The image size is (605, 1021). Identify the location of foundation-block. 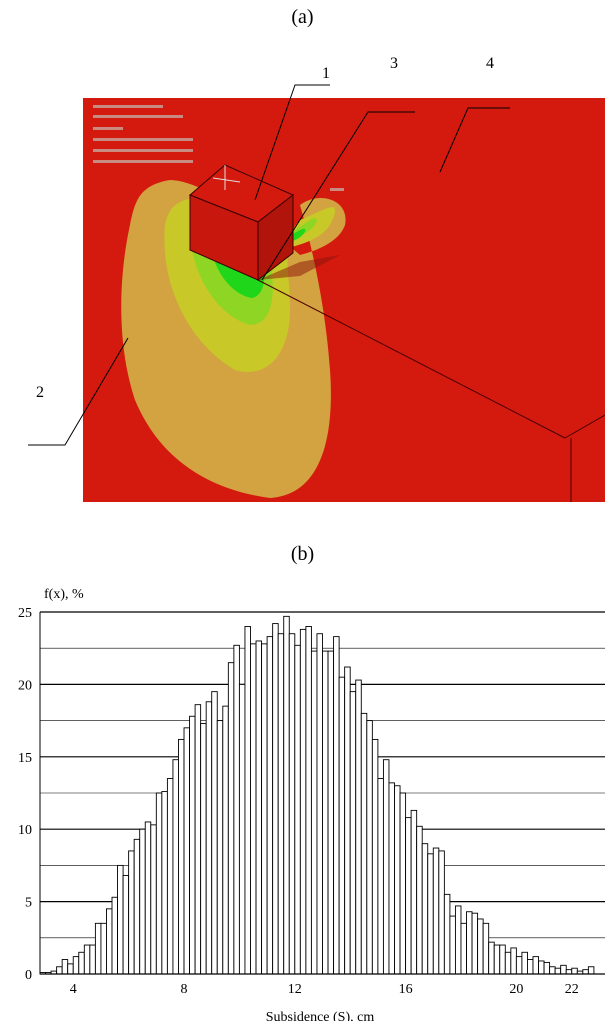
(241, 223).